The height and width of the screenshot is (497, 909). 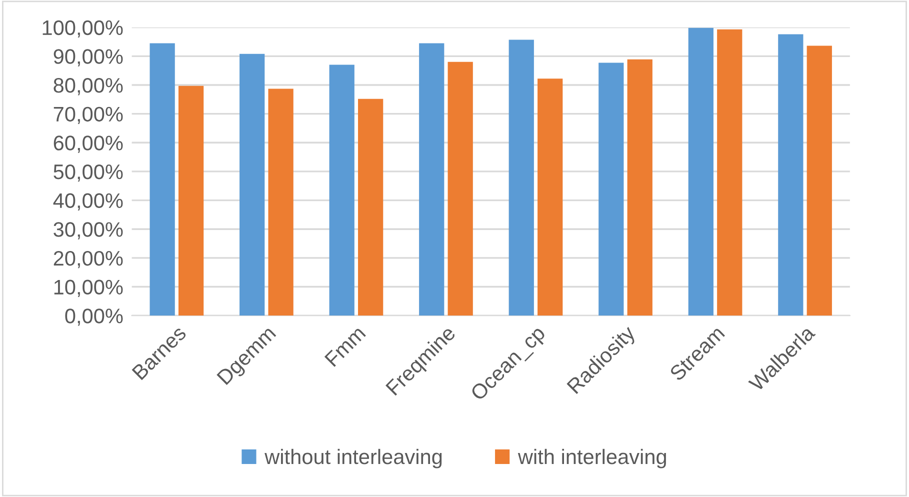 I want to click on y-tick-label: 50,00%, so click(x=88, y=173).